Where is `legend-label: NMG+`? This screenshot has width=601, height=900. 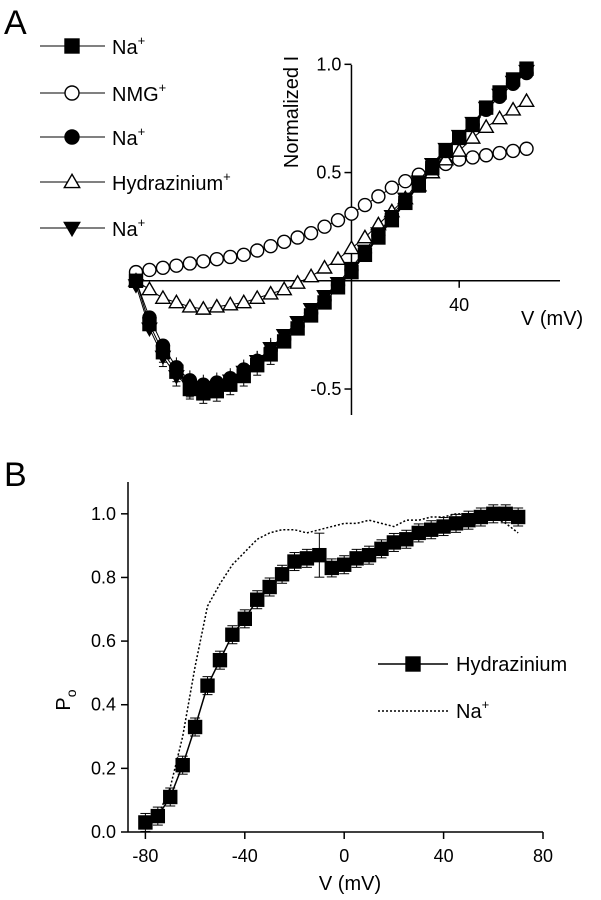 legend-label: NMG+ is located at coordinates (139, 93).